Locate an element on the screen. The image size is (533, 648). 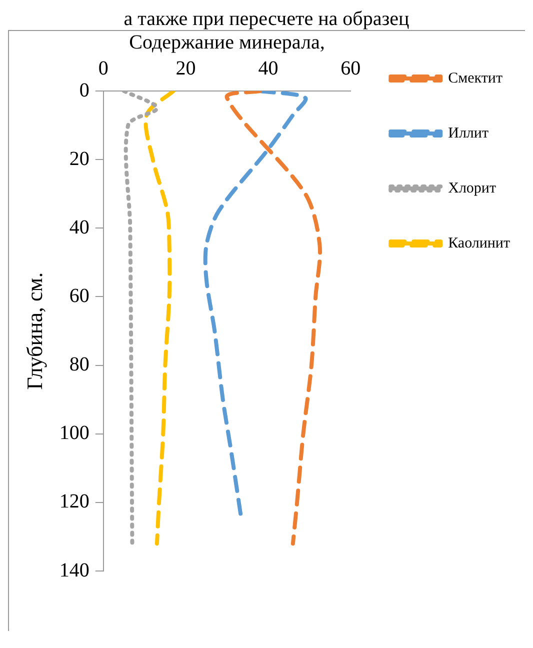
x-tick-label: 40 is located at coordinates (268, 68).